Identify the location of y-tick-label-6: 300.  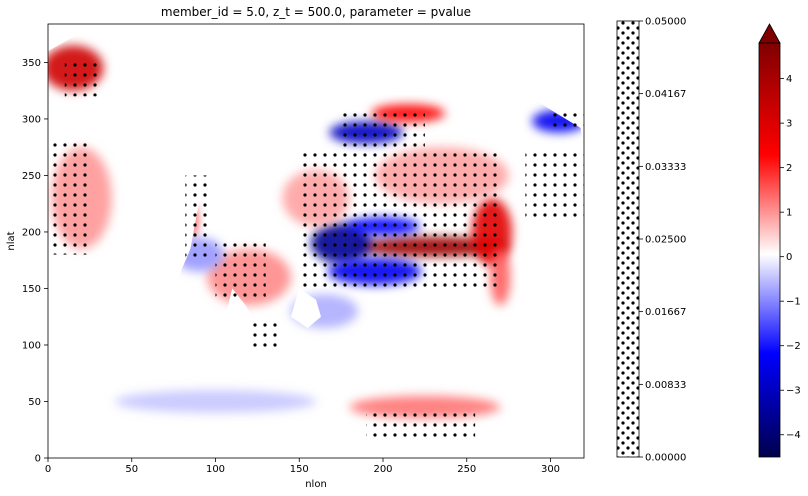
(31, 119).